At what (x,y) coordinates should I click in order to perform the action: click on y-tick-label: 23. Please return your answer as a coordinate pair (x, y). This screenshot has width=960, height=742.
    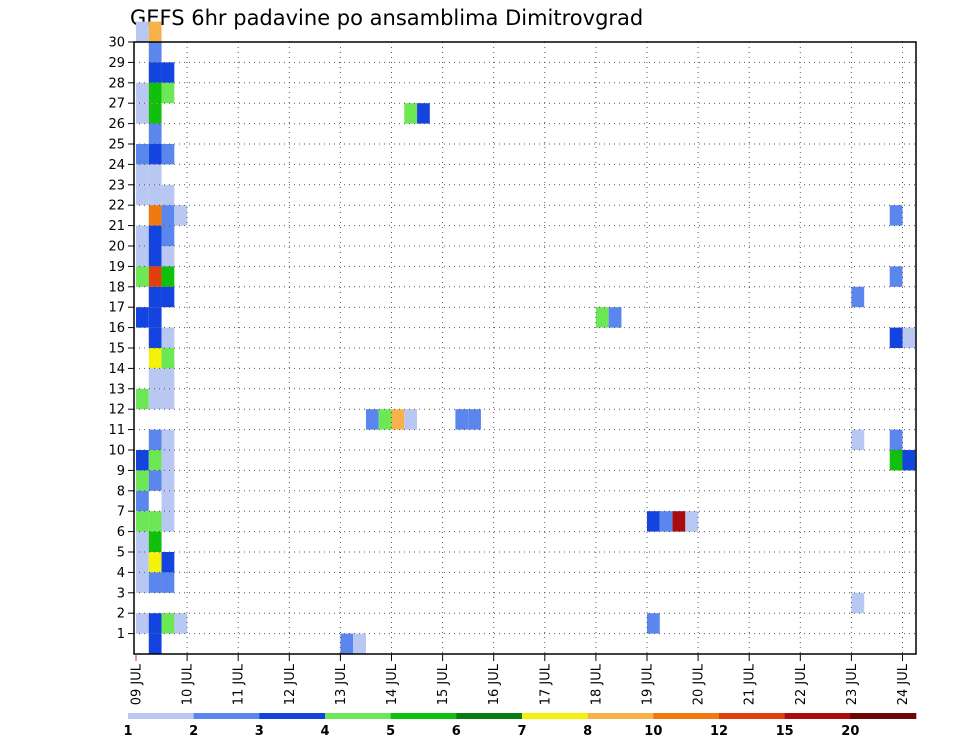
    Looking at the image, I should click on (116, 185).